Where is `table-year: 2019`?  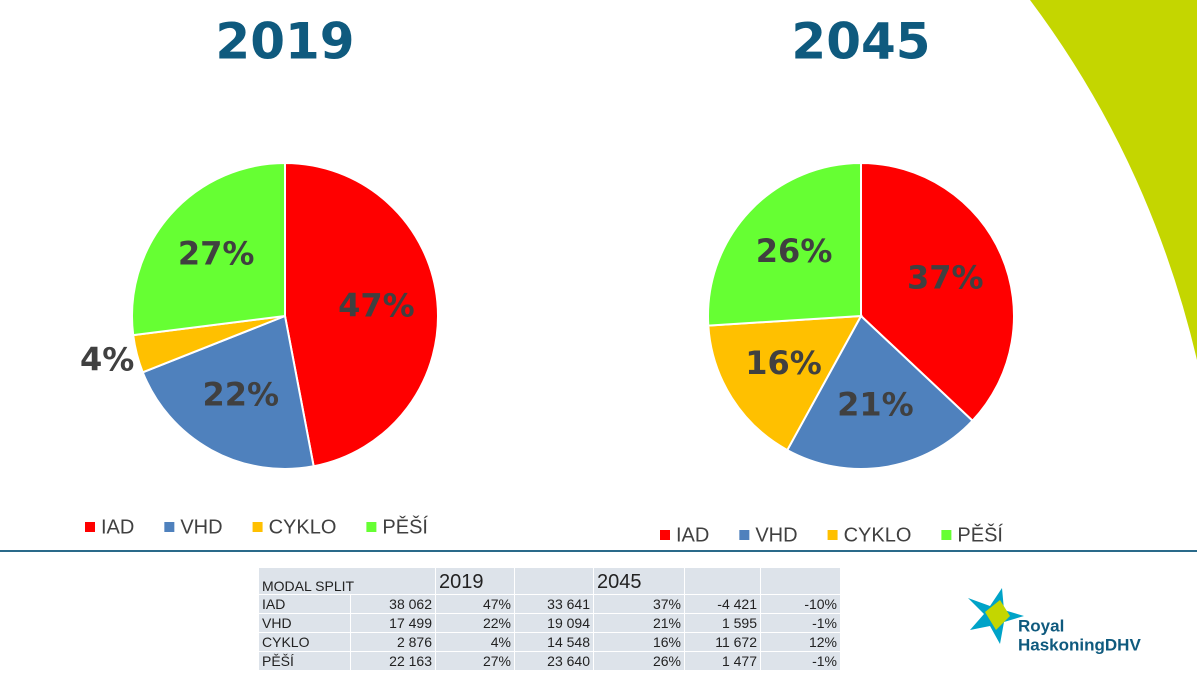 table-year: 2019 is located at coordinates (475, 581).